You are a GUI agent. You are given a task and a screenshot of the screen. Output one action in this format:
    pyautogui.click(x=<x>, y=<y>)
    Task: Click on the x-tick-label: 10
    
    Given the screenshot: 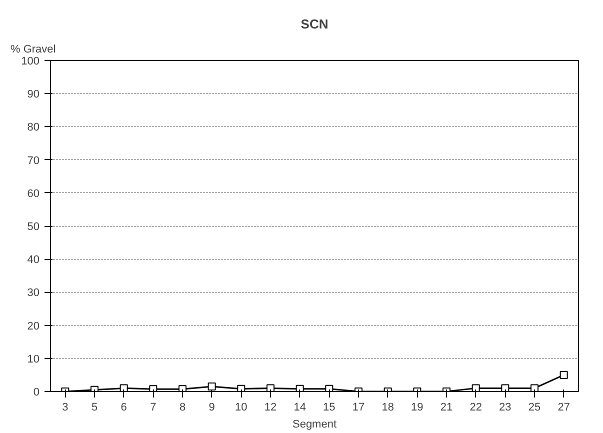 What is the action you would take?
    pyautogui.click(x=241, y=408)
    